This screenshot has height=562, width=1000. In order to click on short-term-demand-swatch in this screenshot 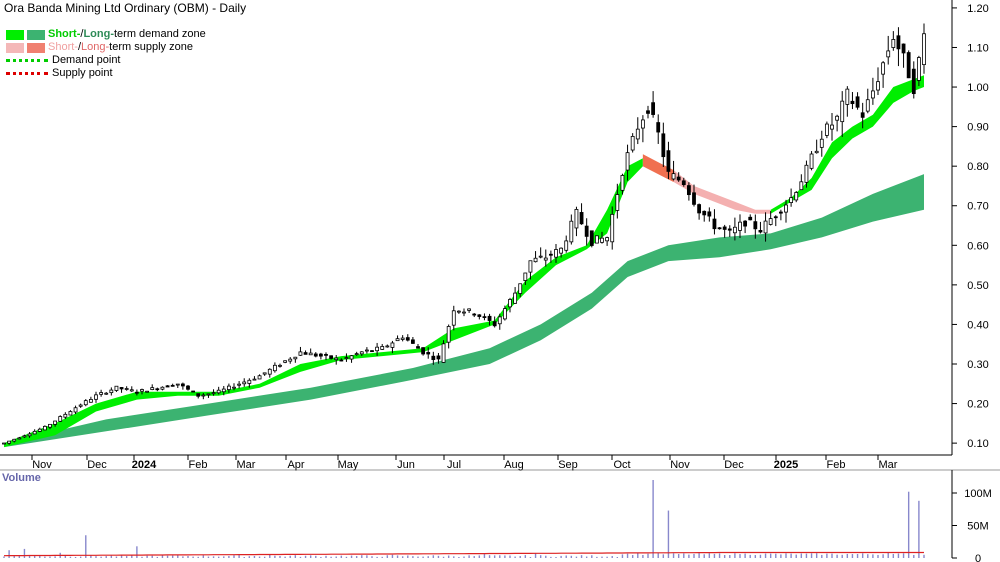, I will do `click(15, 34)`.